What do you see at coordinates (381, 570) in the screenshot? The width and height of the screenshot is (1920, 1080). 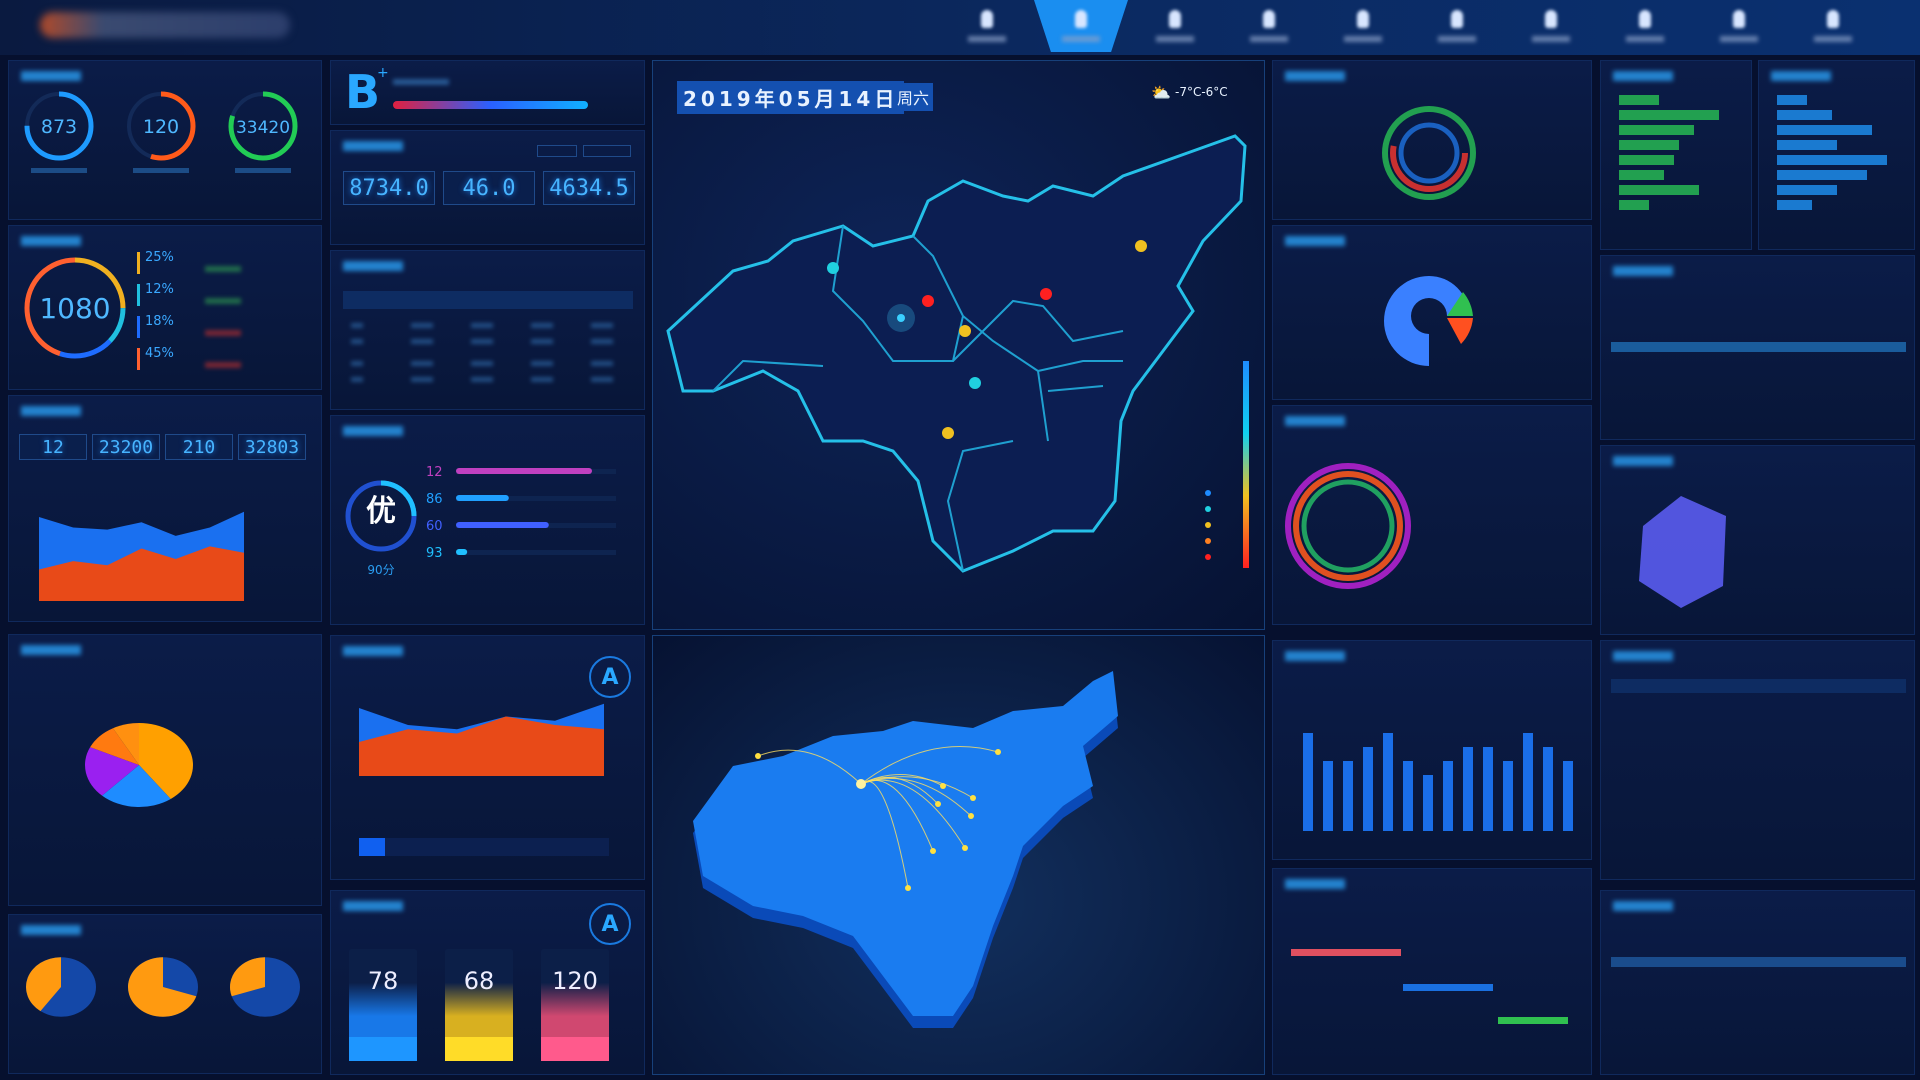 I see `rating-score: 90分` at bounding box center [381, 570].